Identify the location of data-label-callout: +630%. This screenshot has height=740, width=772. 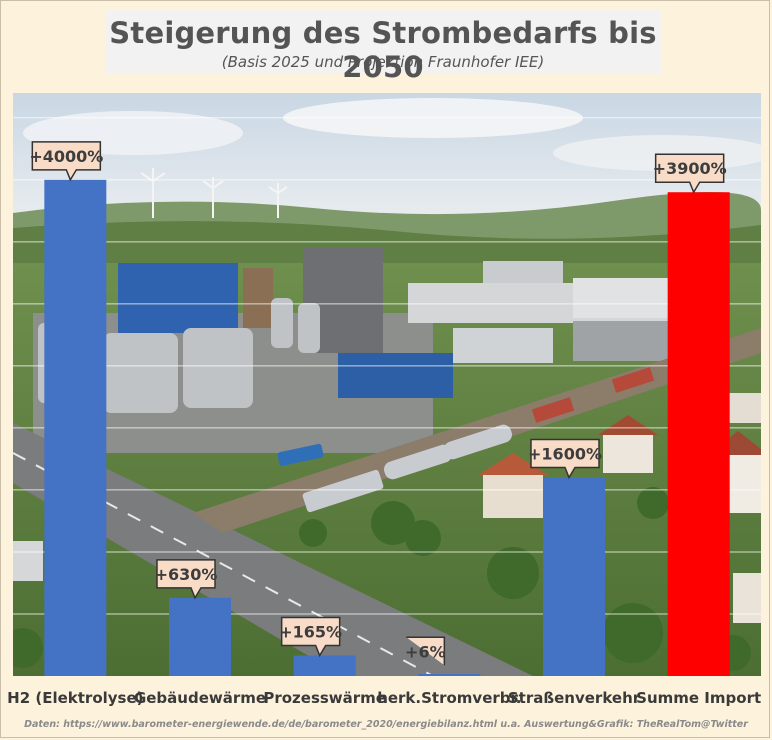
(186, 579).